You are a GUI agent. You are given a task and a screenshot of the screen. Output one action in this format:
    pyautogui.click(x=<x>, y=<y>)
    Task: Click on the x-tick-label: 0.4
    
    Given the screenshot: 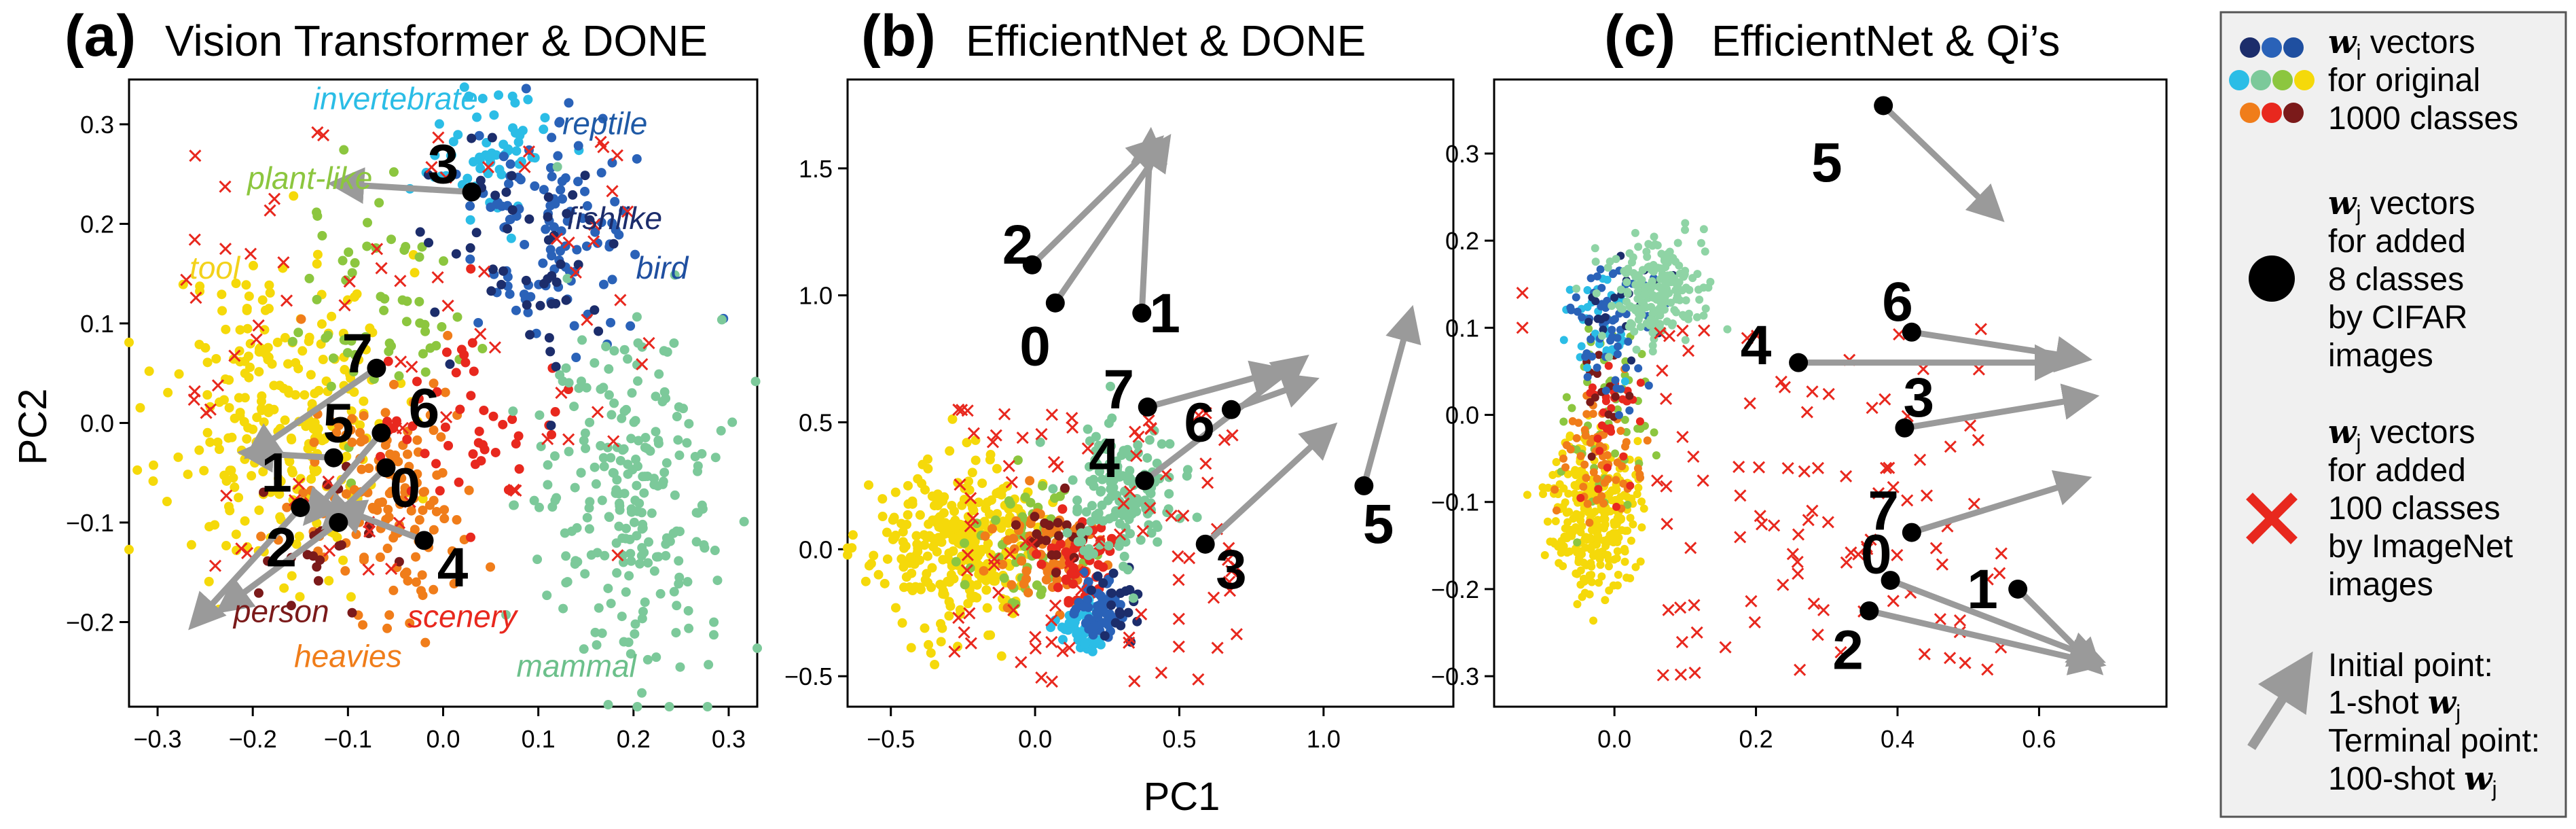 What is the action you would take?
    pyautogui.click(x=1898, y=739)
    